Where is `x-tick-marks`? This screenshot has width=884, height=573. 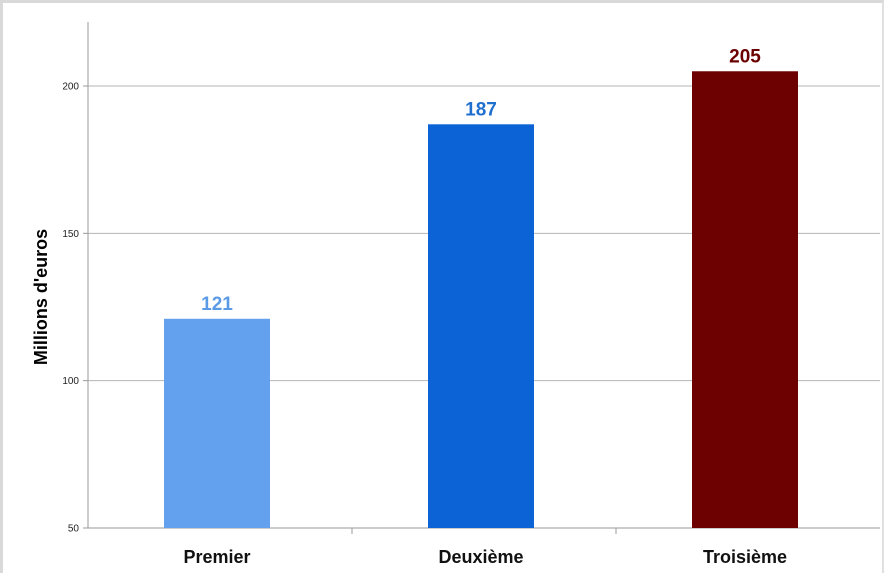
x-tick-marks is located at coordinates (484, 531).